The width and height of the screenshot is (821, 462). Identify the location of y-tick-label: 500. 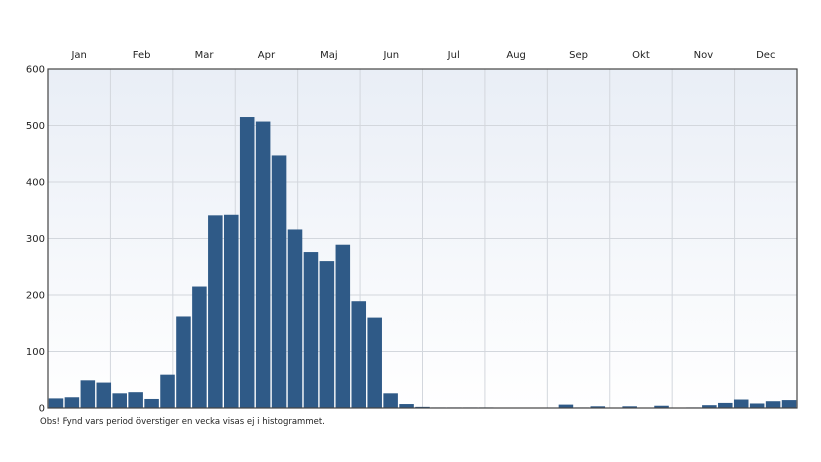
(35, 126).